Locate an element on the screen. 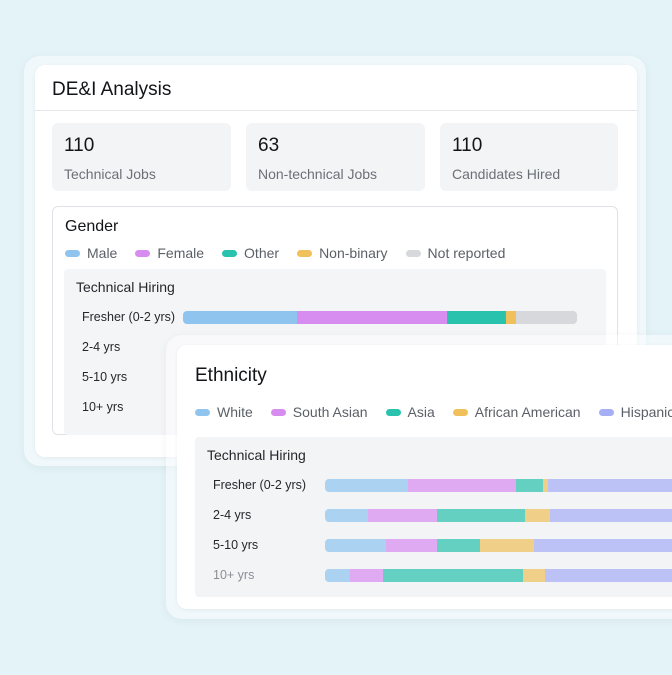  legend-item-other: Other is located at coordinates (250, 253).